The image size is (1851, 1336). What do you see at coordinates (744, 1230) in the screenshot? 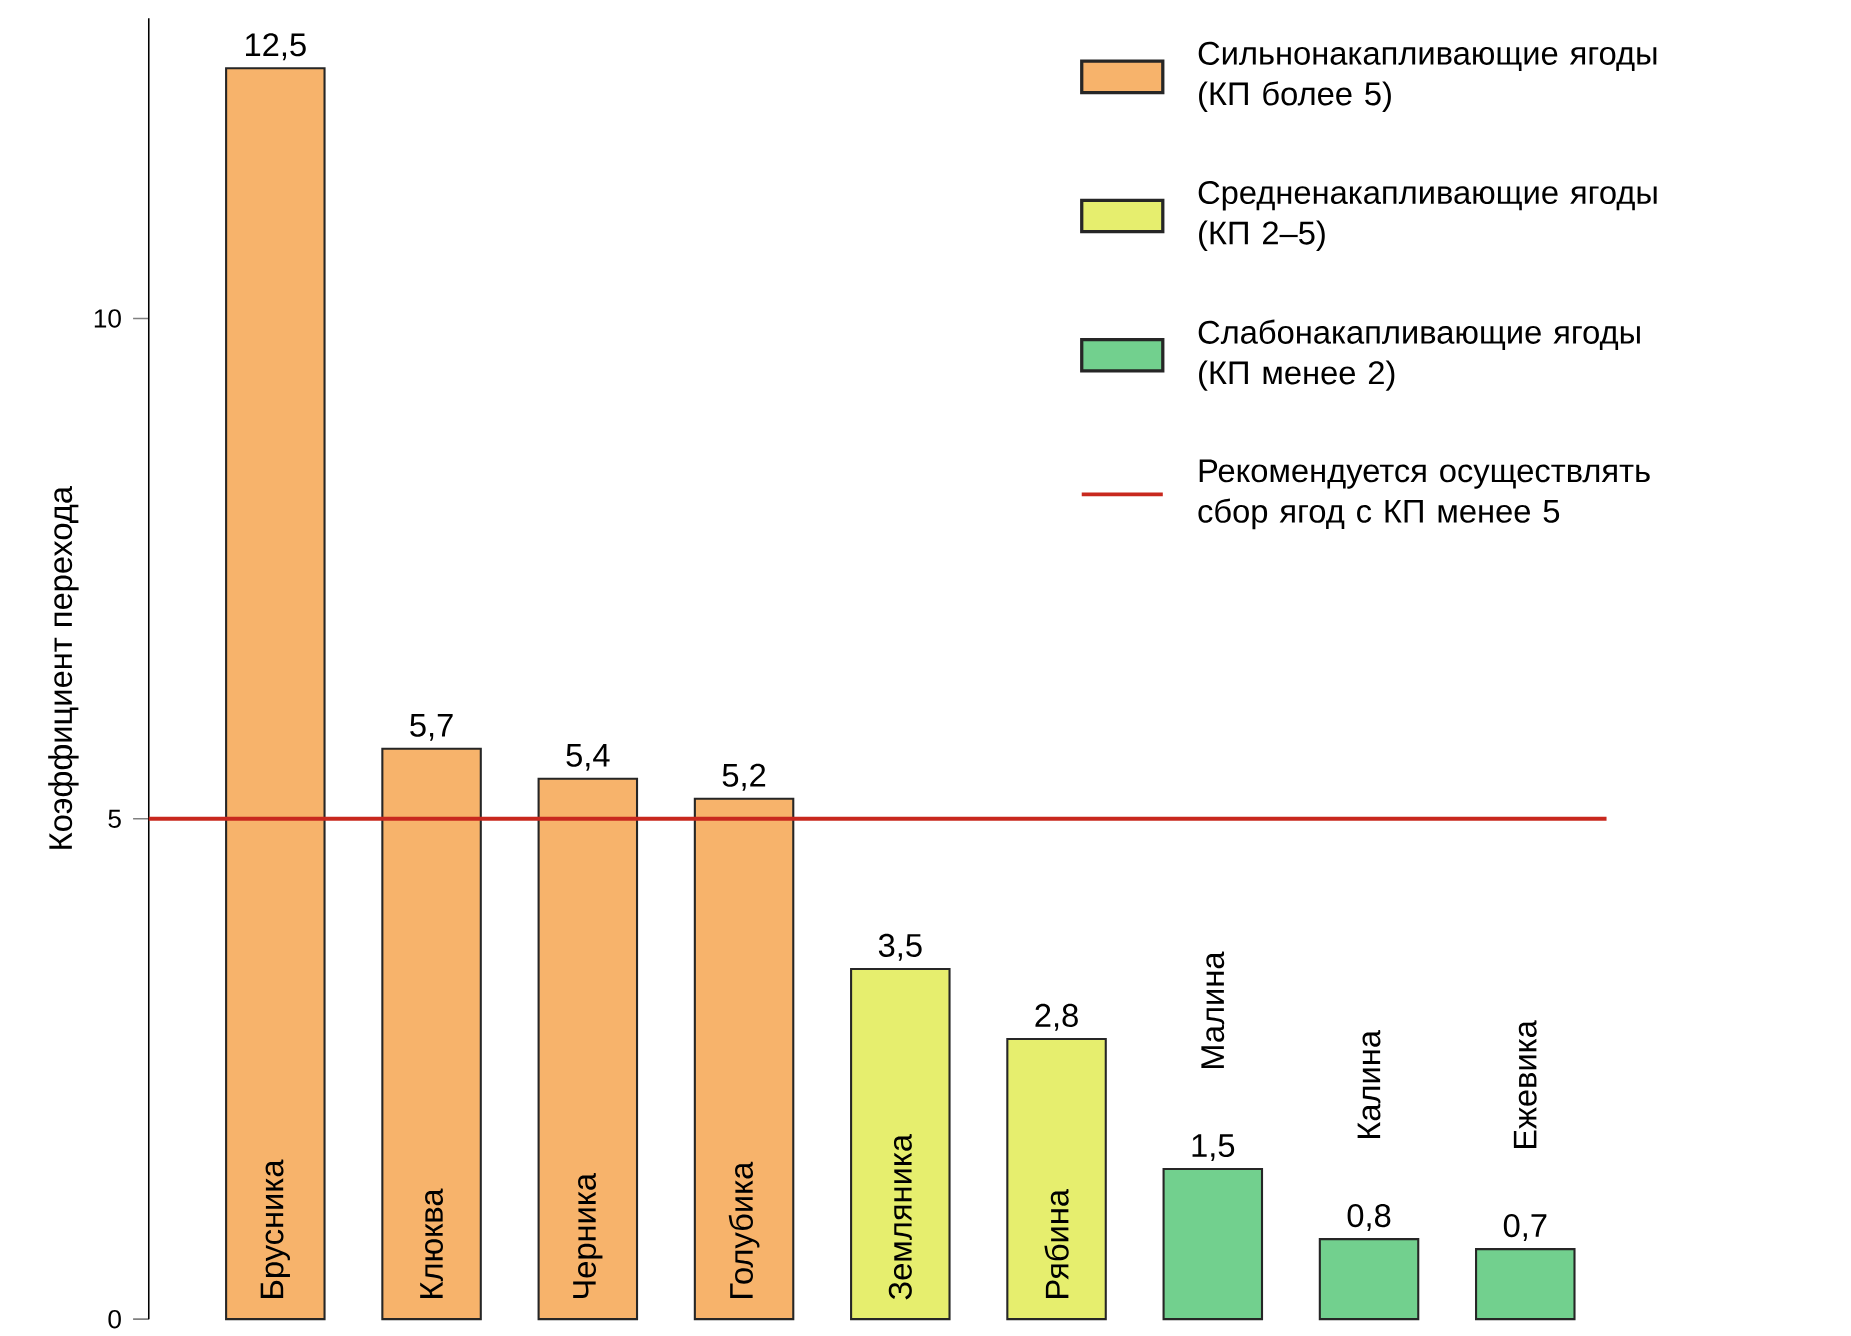
I see `x-tick-label: Голубика` at bounding box center [744, 1230].